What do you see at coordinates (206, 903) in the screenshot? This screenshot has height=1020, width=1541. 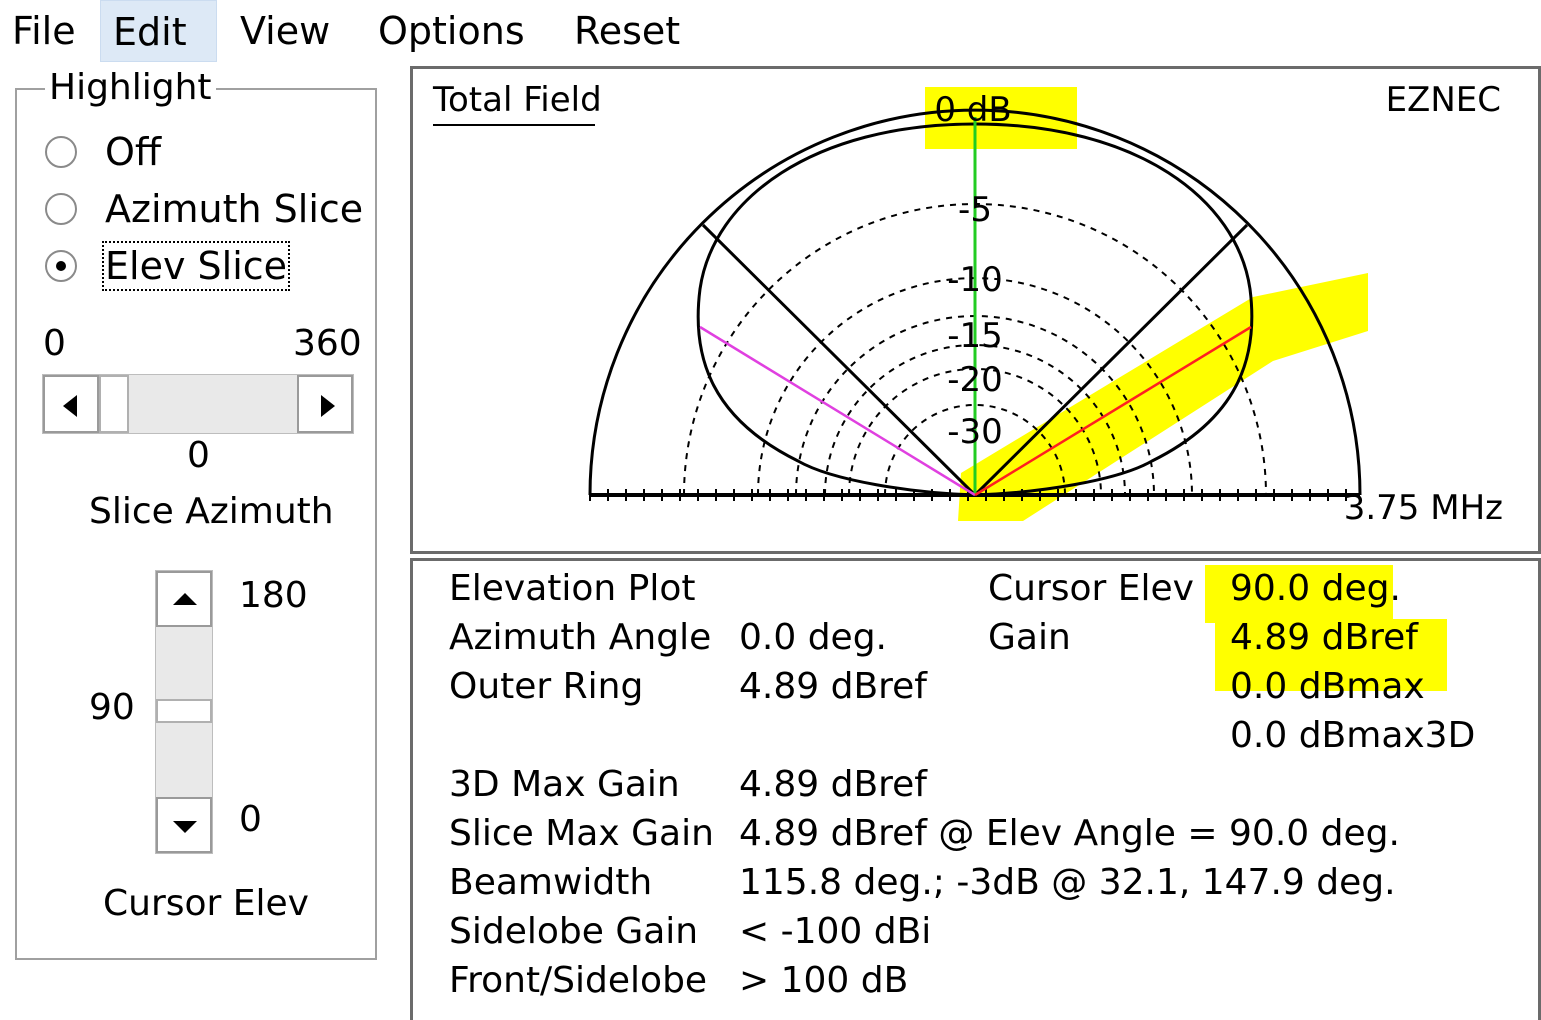 I see `cursor-elev-label: Cursor Elev` at bounding box center [206, 903].